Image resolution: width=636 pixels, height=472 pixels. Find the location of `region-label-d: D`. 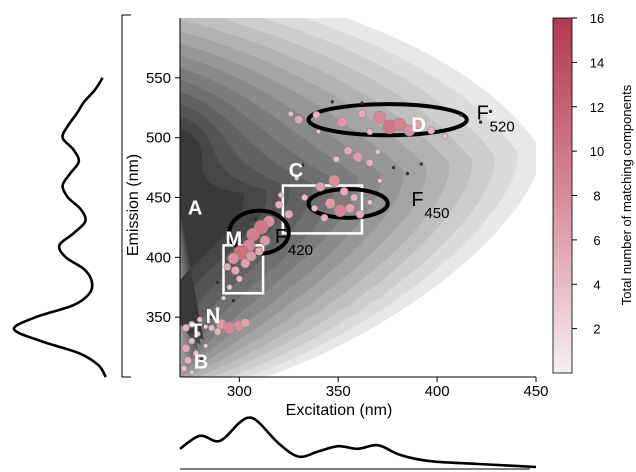

region-label-d: D is located at coordinates (418, 126).